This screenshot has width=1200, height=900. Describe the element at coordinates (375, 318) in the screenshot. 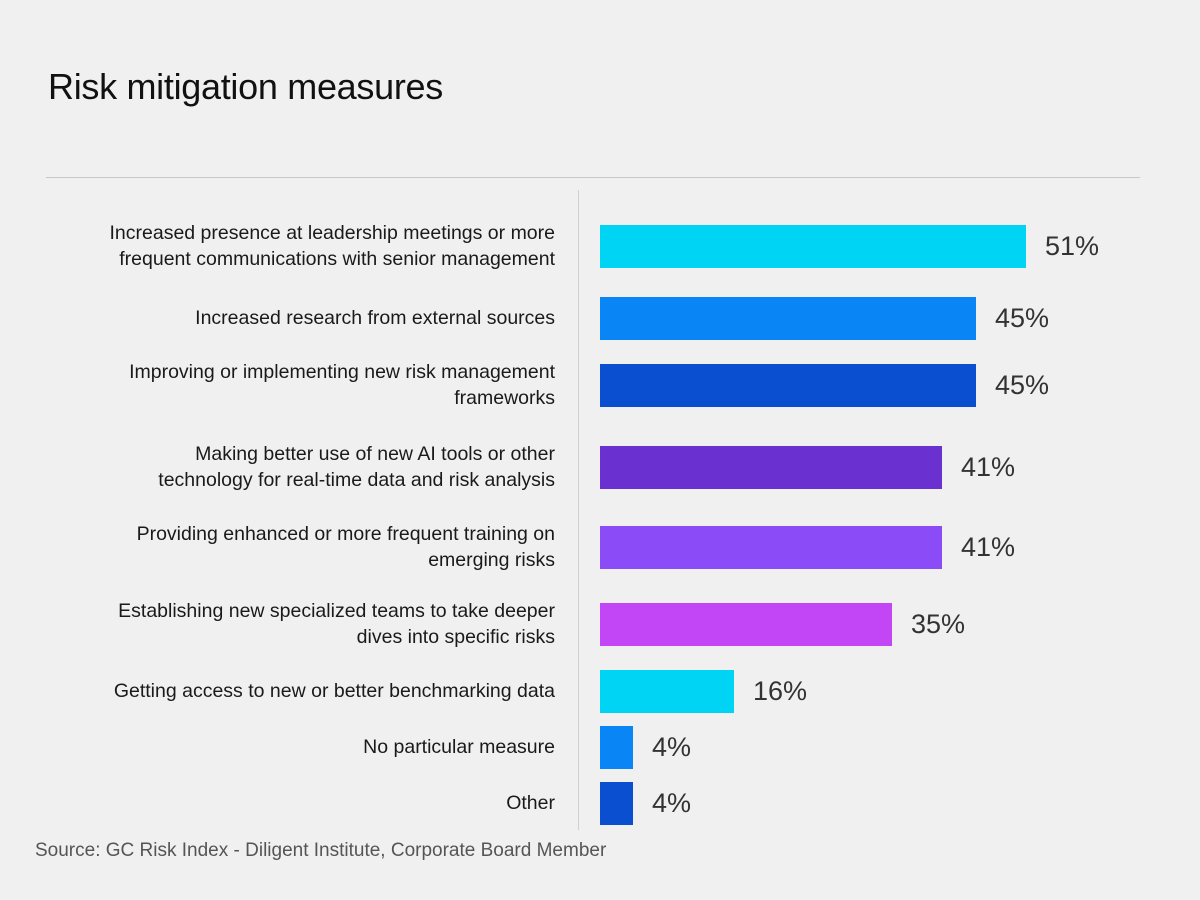

I see `category-label-line: Increased research from external sources` at that location.